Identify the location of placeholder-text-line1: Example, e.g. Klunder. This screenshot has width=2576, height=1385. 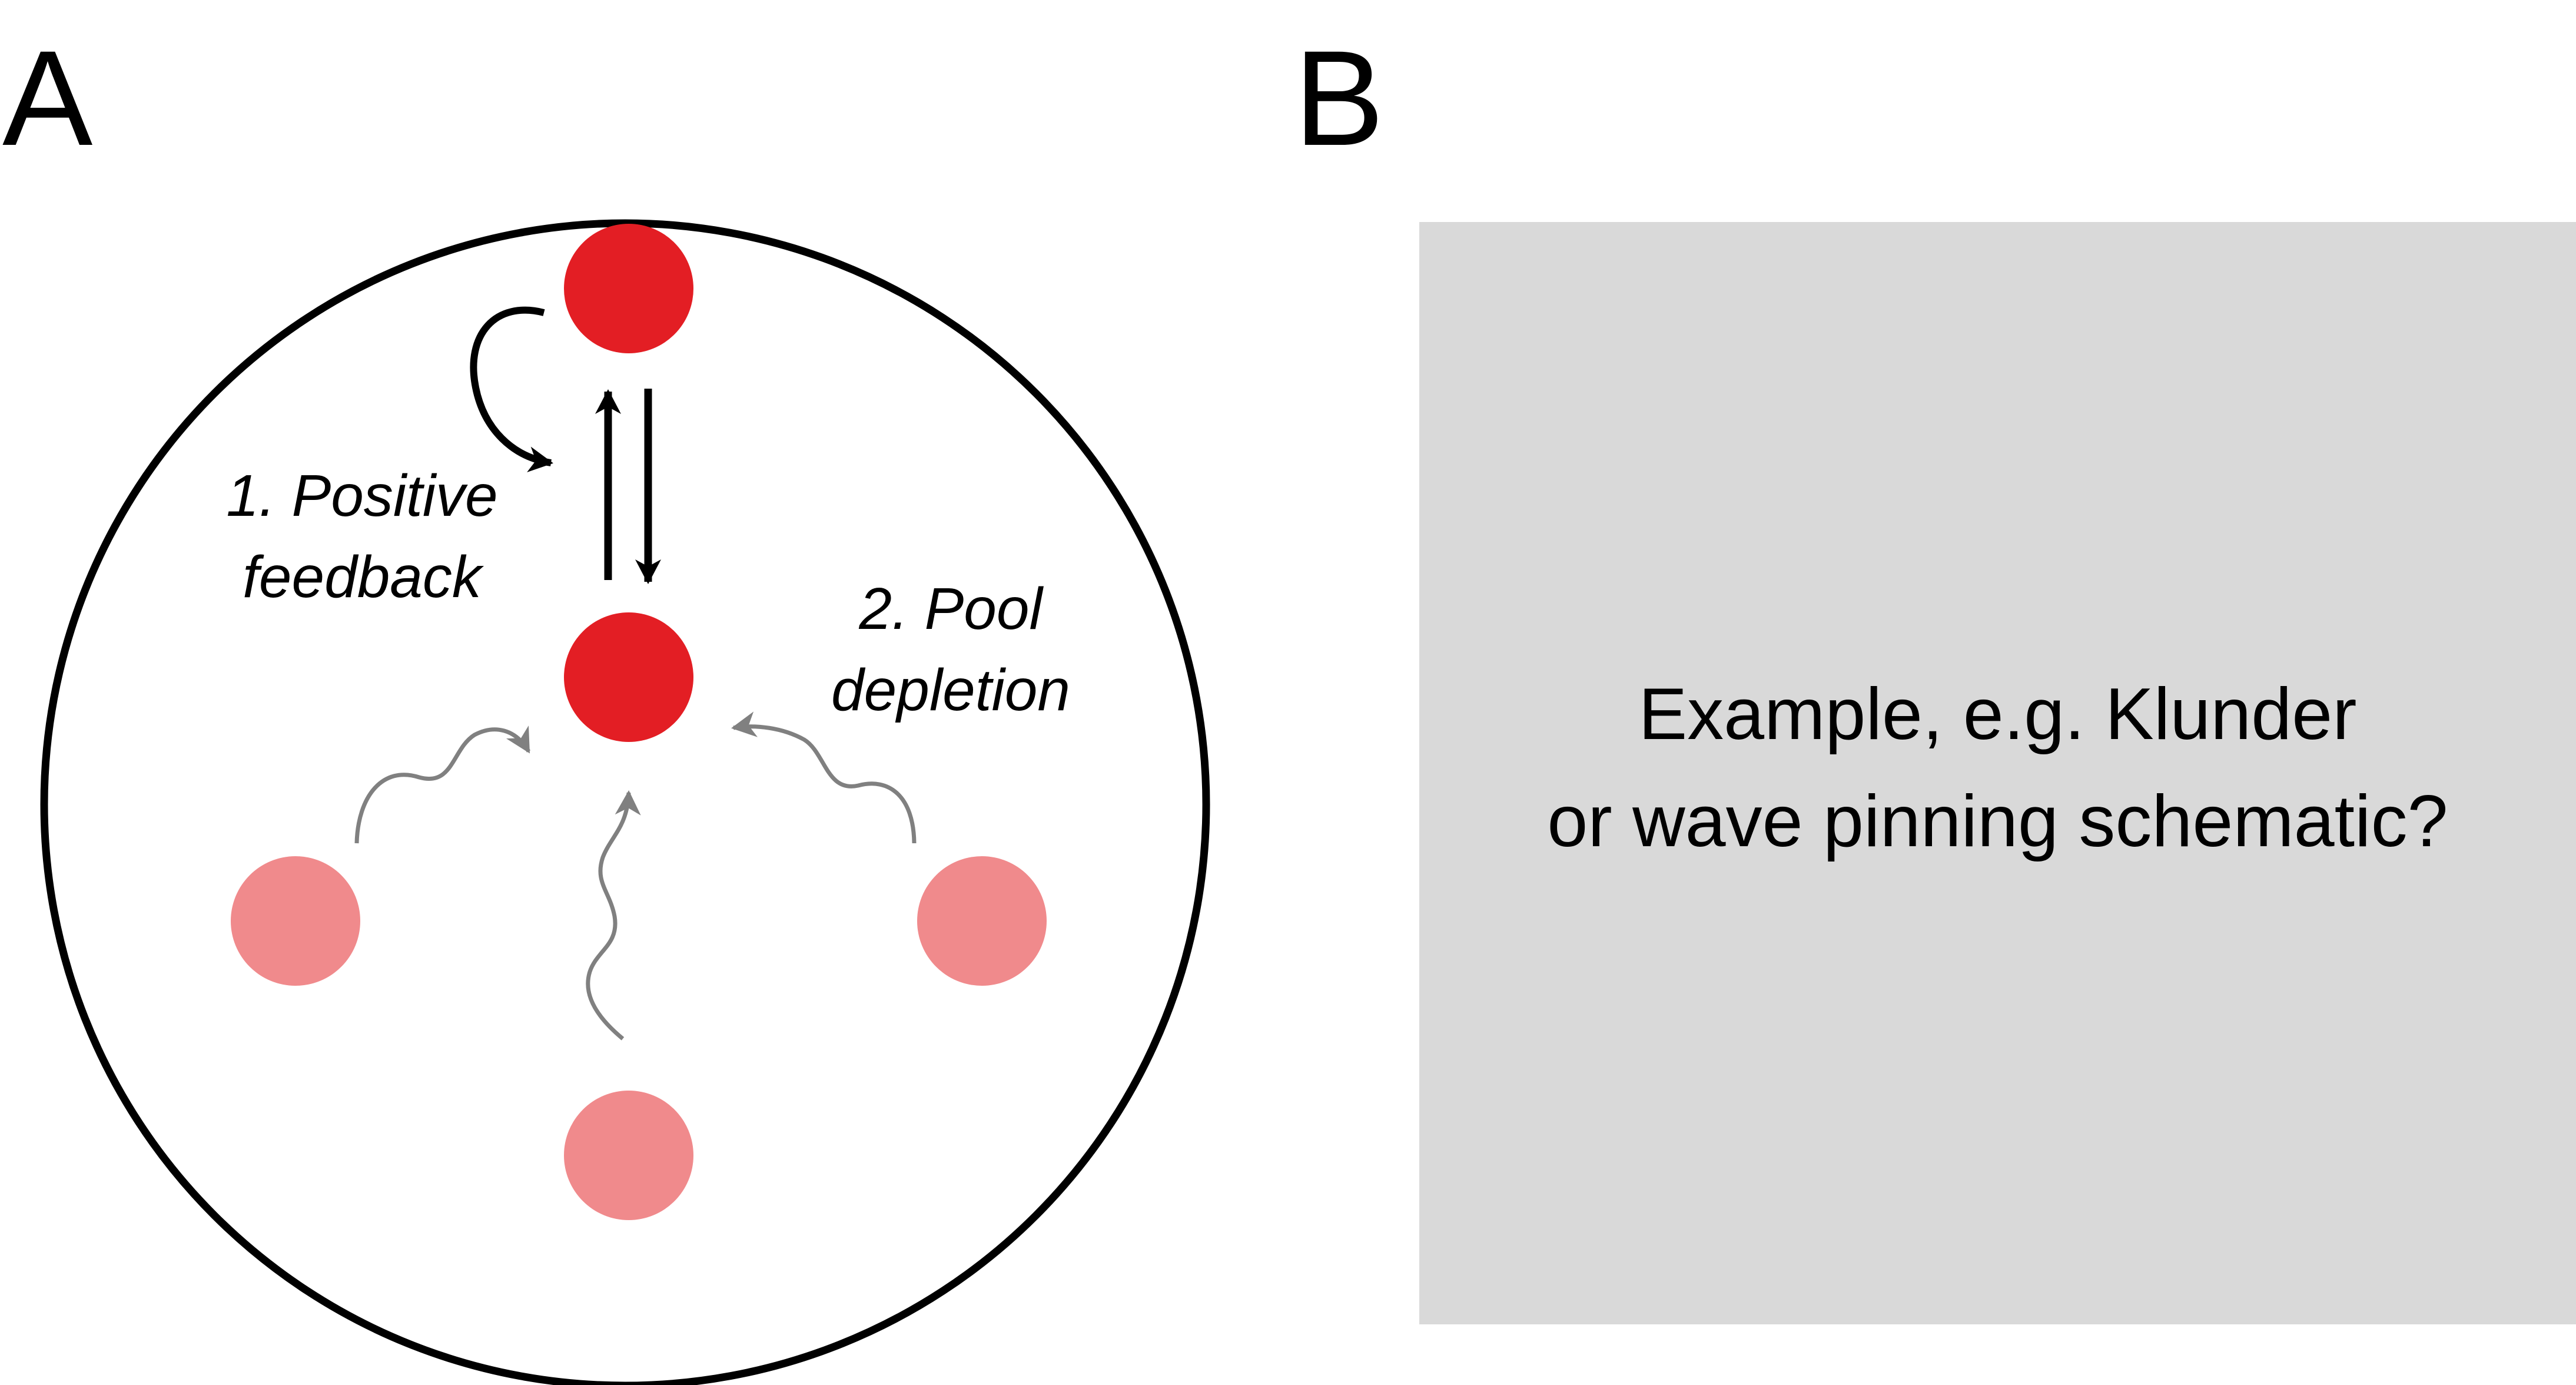
(1997, 714).